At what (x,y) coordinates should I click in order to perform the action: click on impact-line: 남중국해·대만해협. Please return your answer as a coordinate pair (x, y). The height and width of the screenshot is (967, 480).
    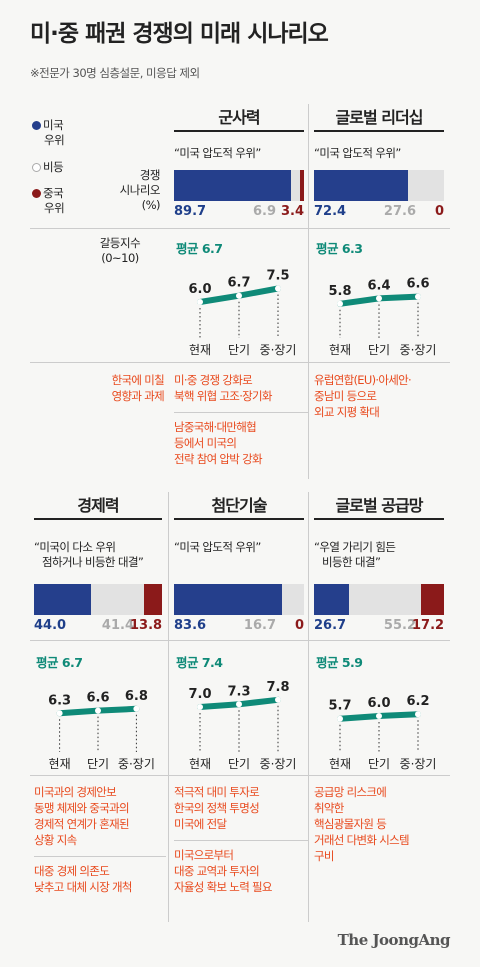
    Looking at the image, I should click on (215, 427).